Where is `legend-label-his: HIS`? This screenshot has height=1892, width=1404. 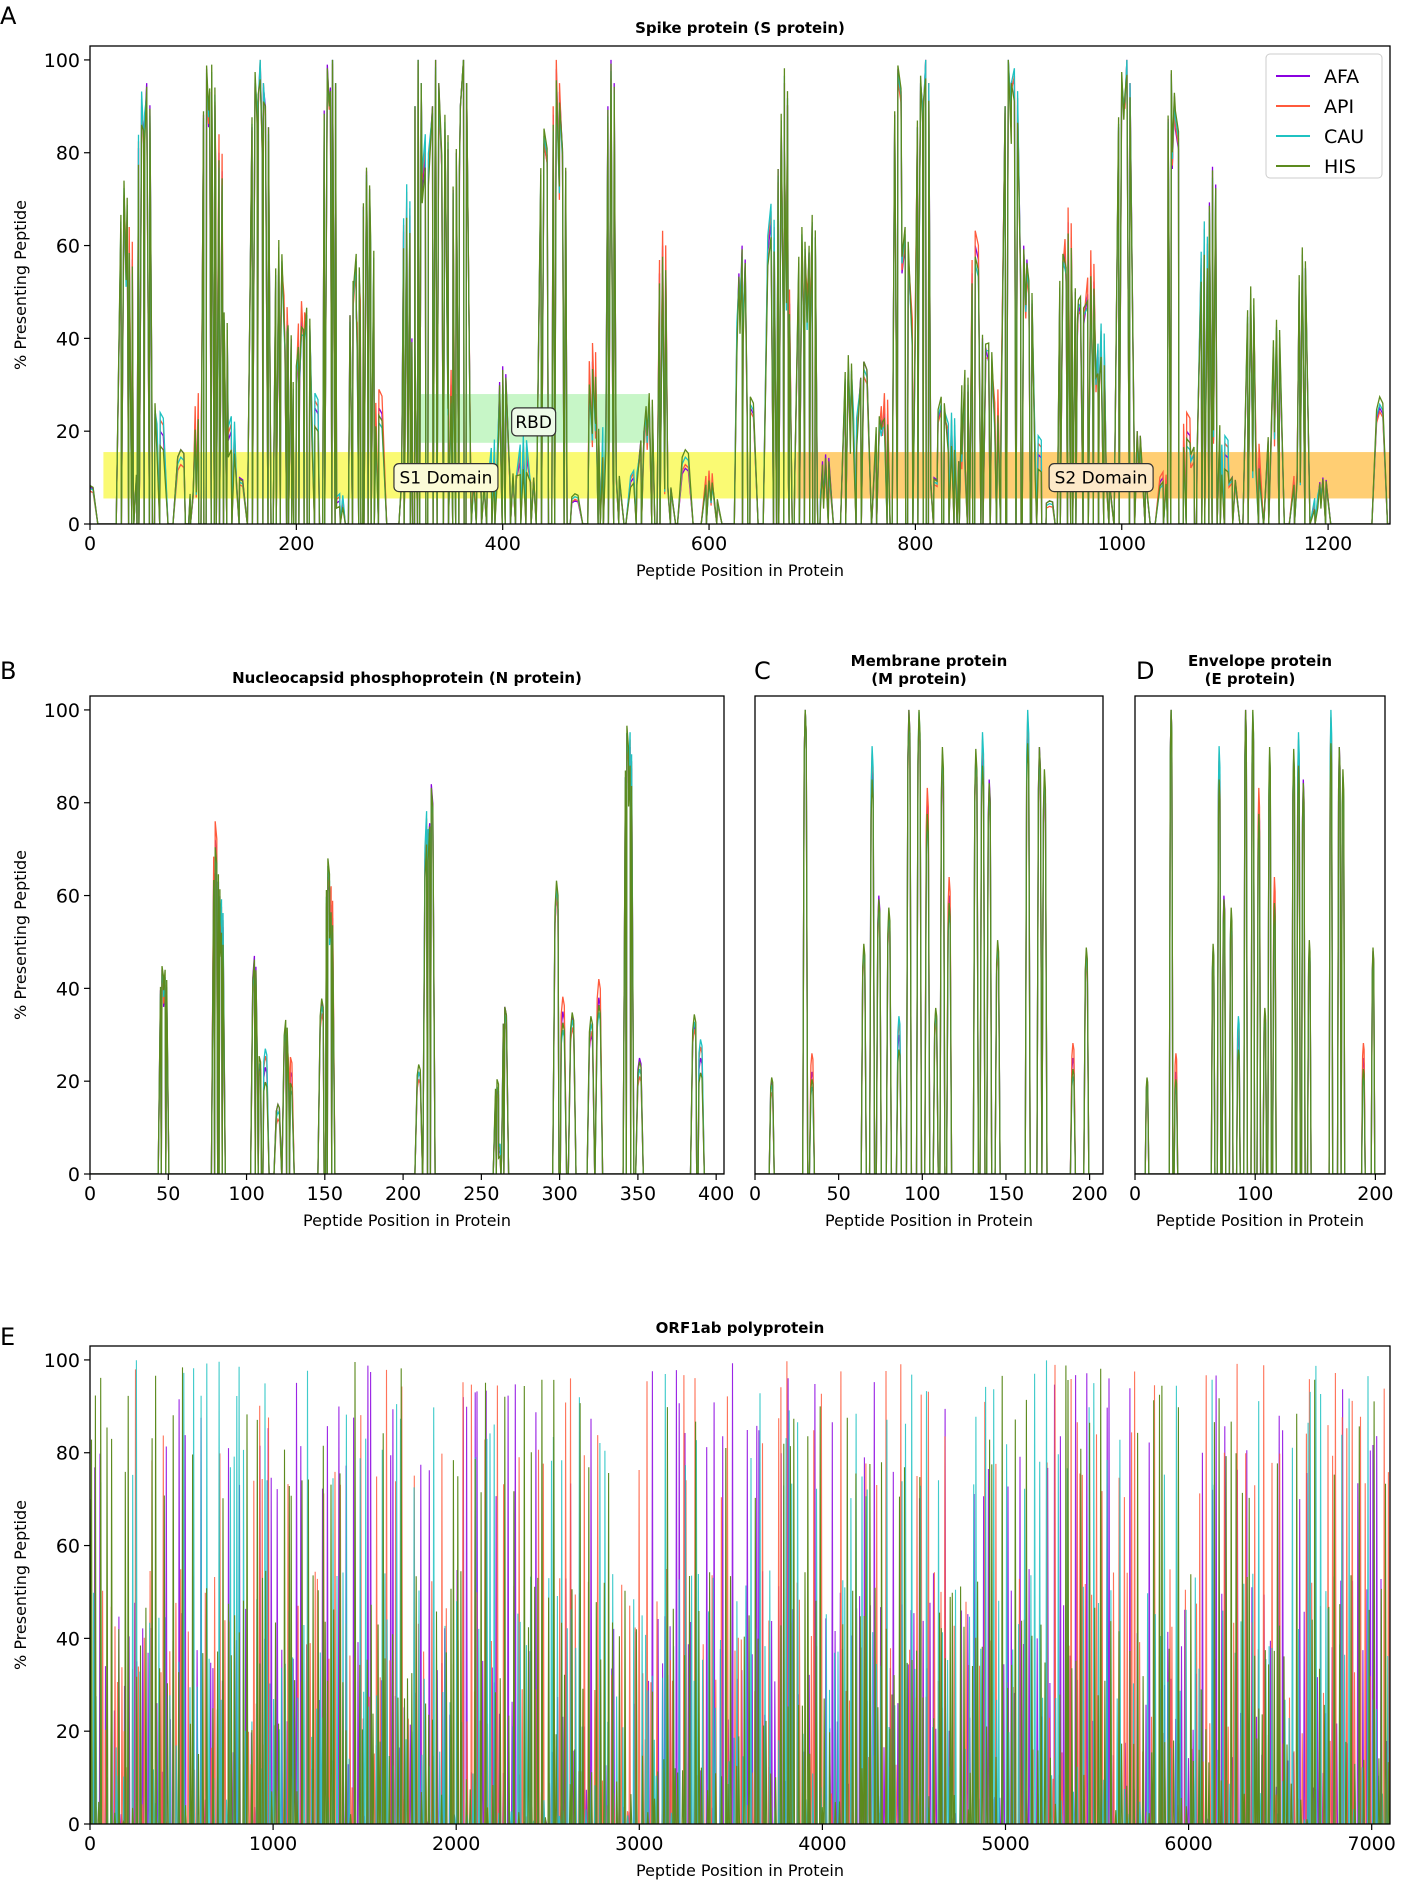
legend-label-his: HIS is located at coordinates (1340, 167).